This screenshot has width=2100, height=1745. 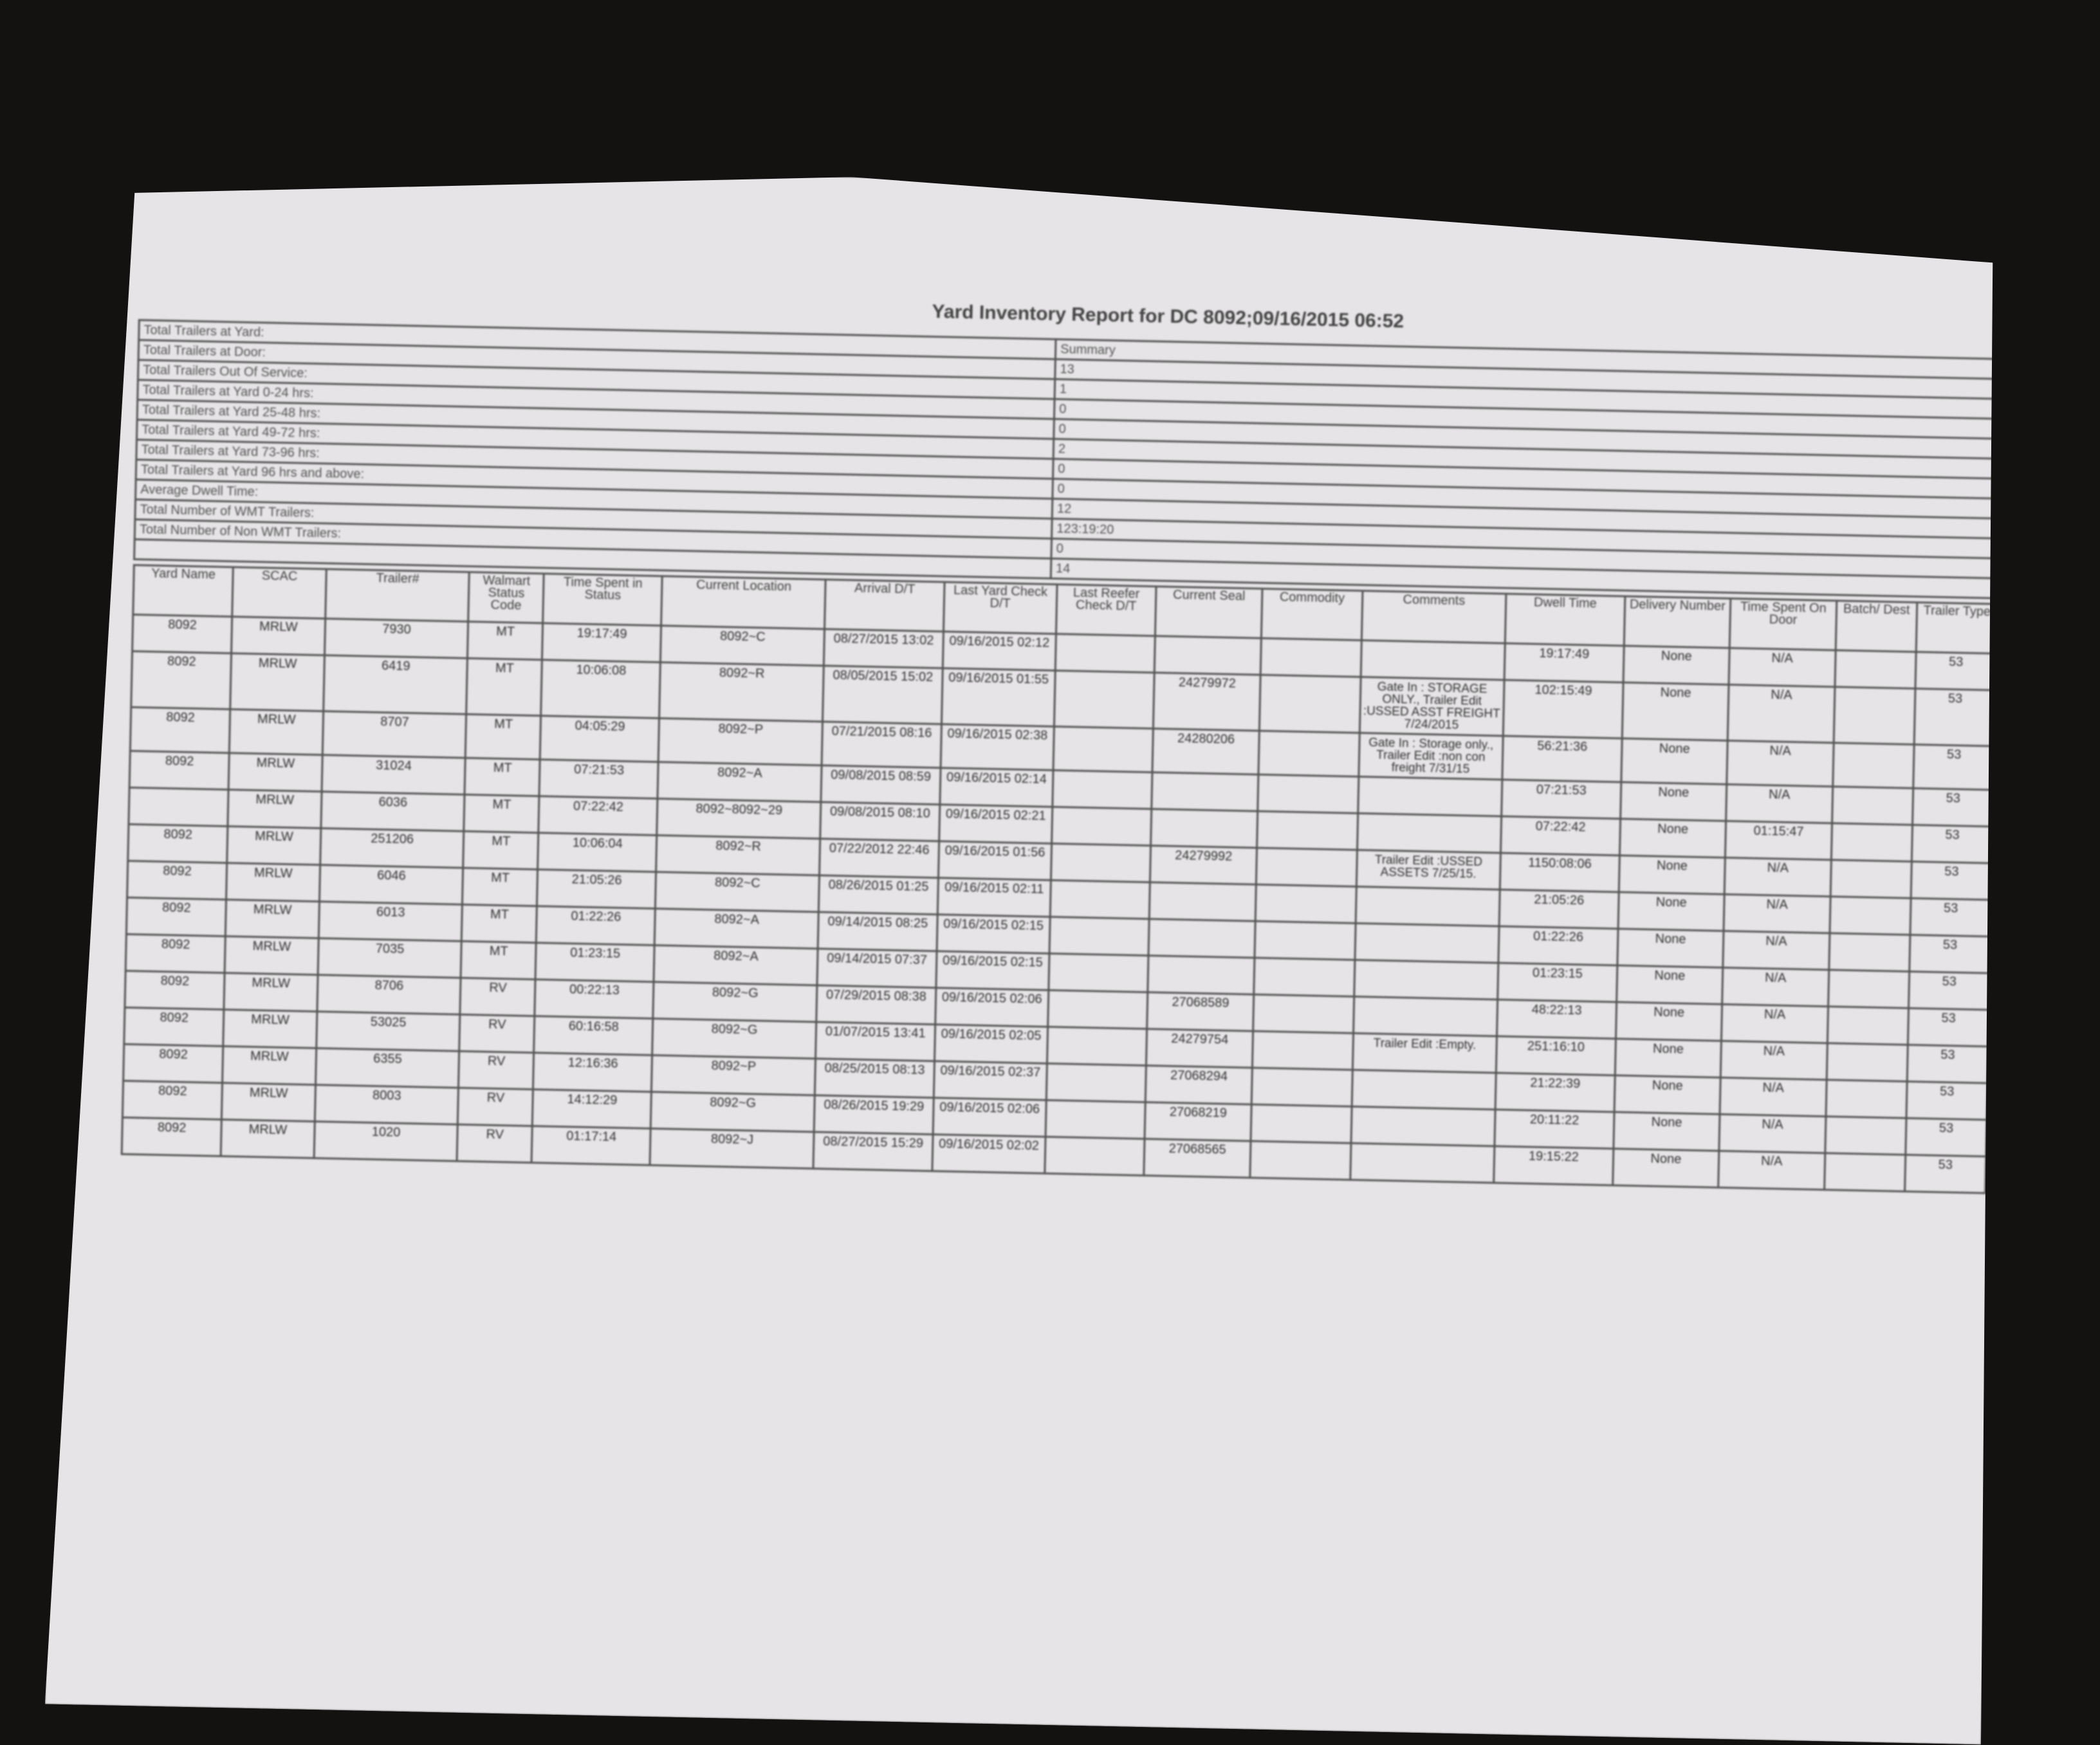 I want to click on table-cell: 53025, so click(x=389, y=1032).